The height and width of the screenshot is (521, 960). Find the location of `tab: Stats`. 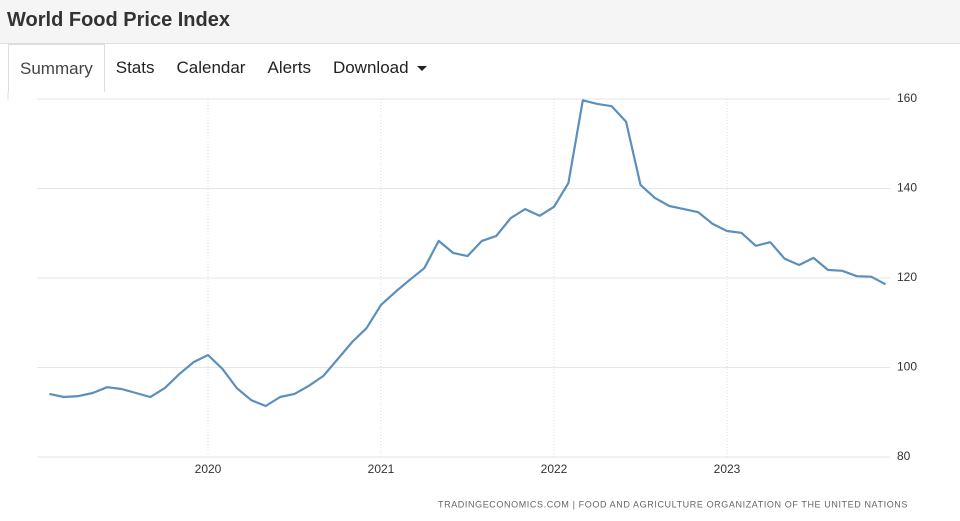

tab: Stats is located at coordinates (135, 68).